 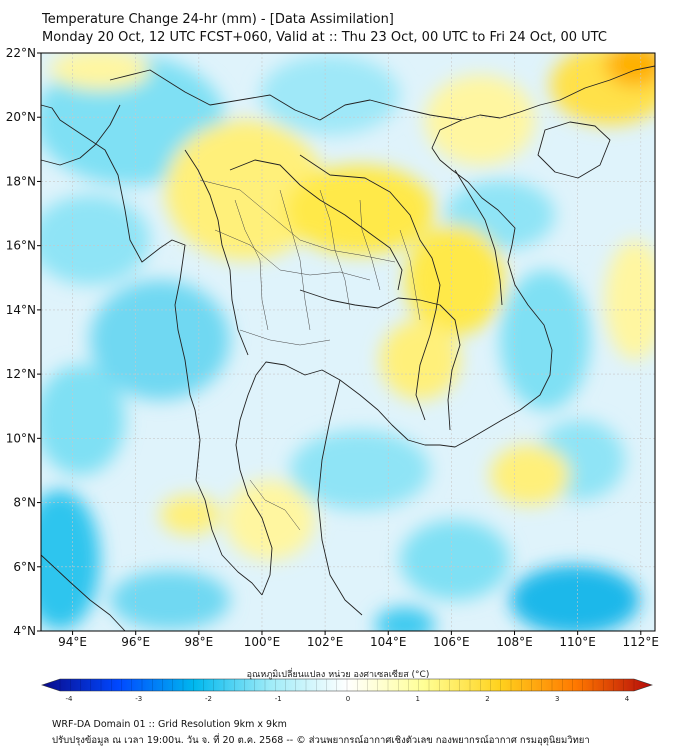 I want to click on border-thailand-laos, so click(x=316, y=225).